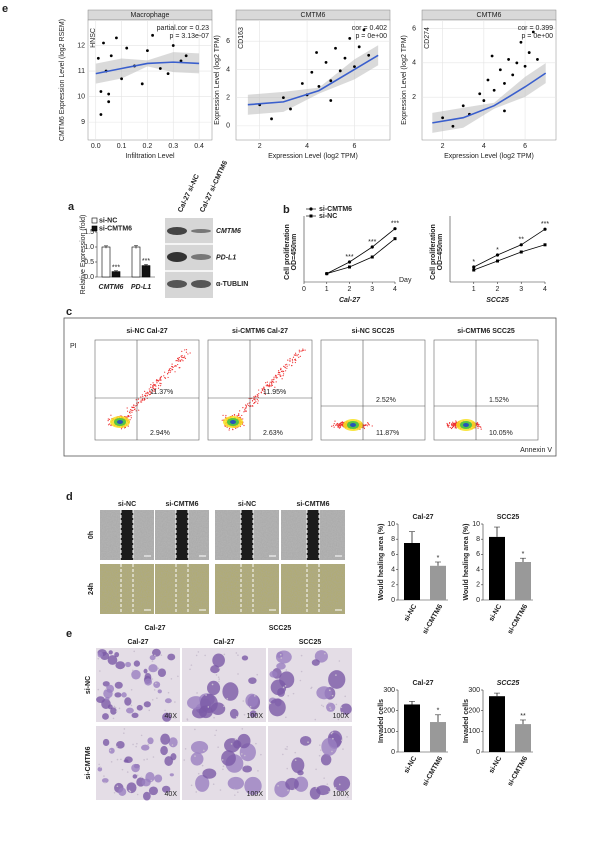 This screenshot has width=601, height=843. What do you see at coordinates (81, 96) in the screenshot?
I see `y-tick-label: 10` at bounding box center [81, 96].